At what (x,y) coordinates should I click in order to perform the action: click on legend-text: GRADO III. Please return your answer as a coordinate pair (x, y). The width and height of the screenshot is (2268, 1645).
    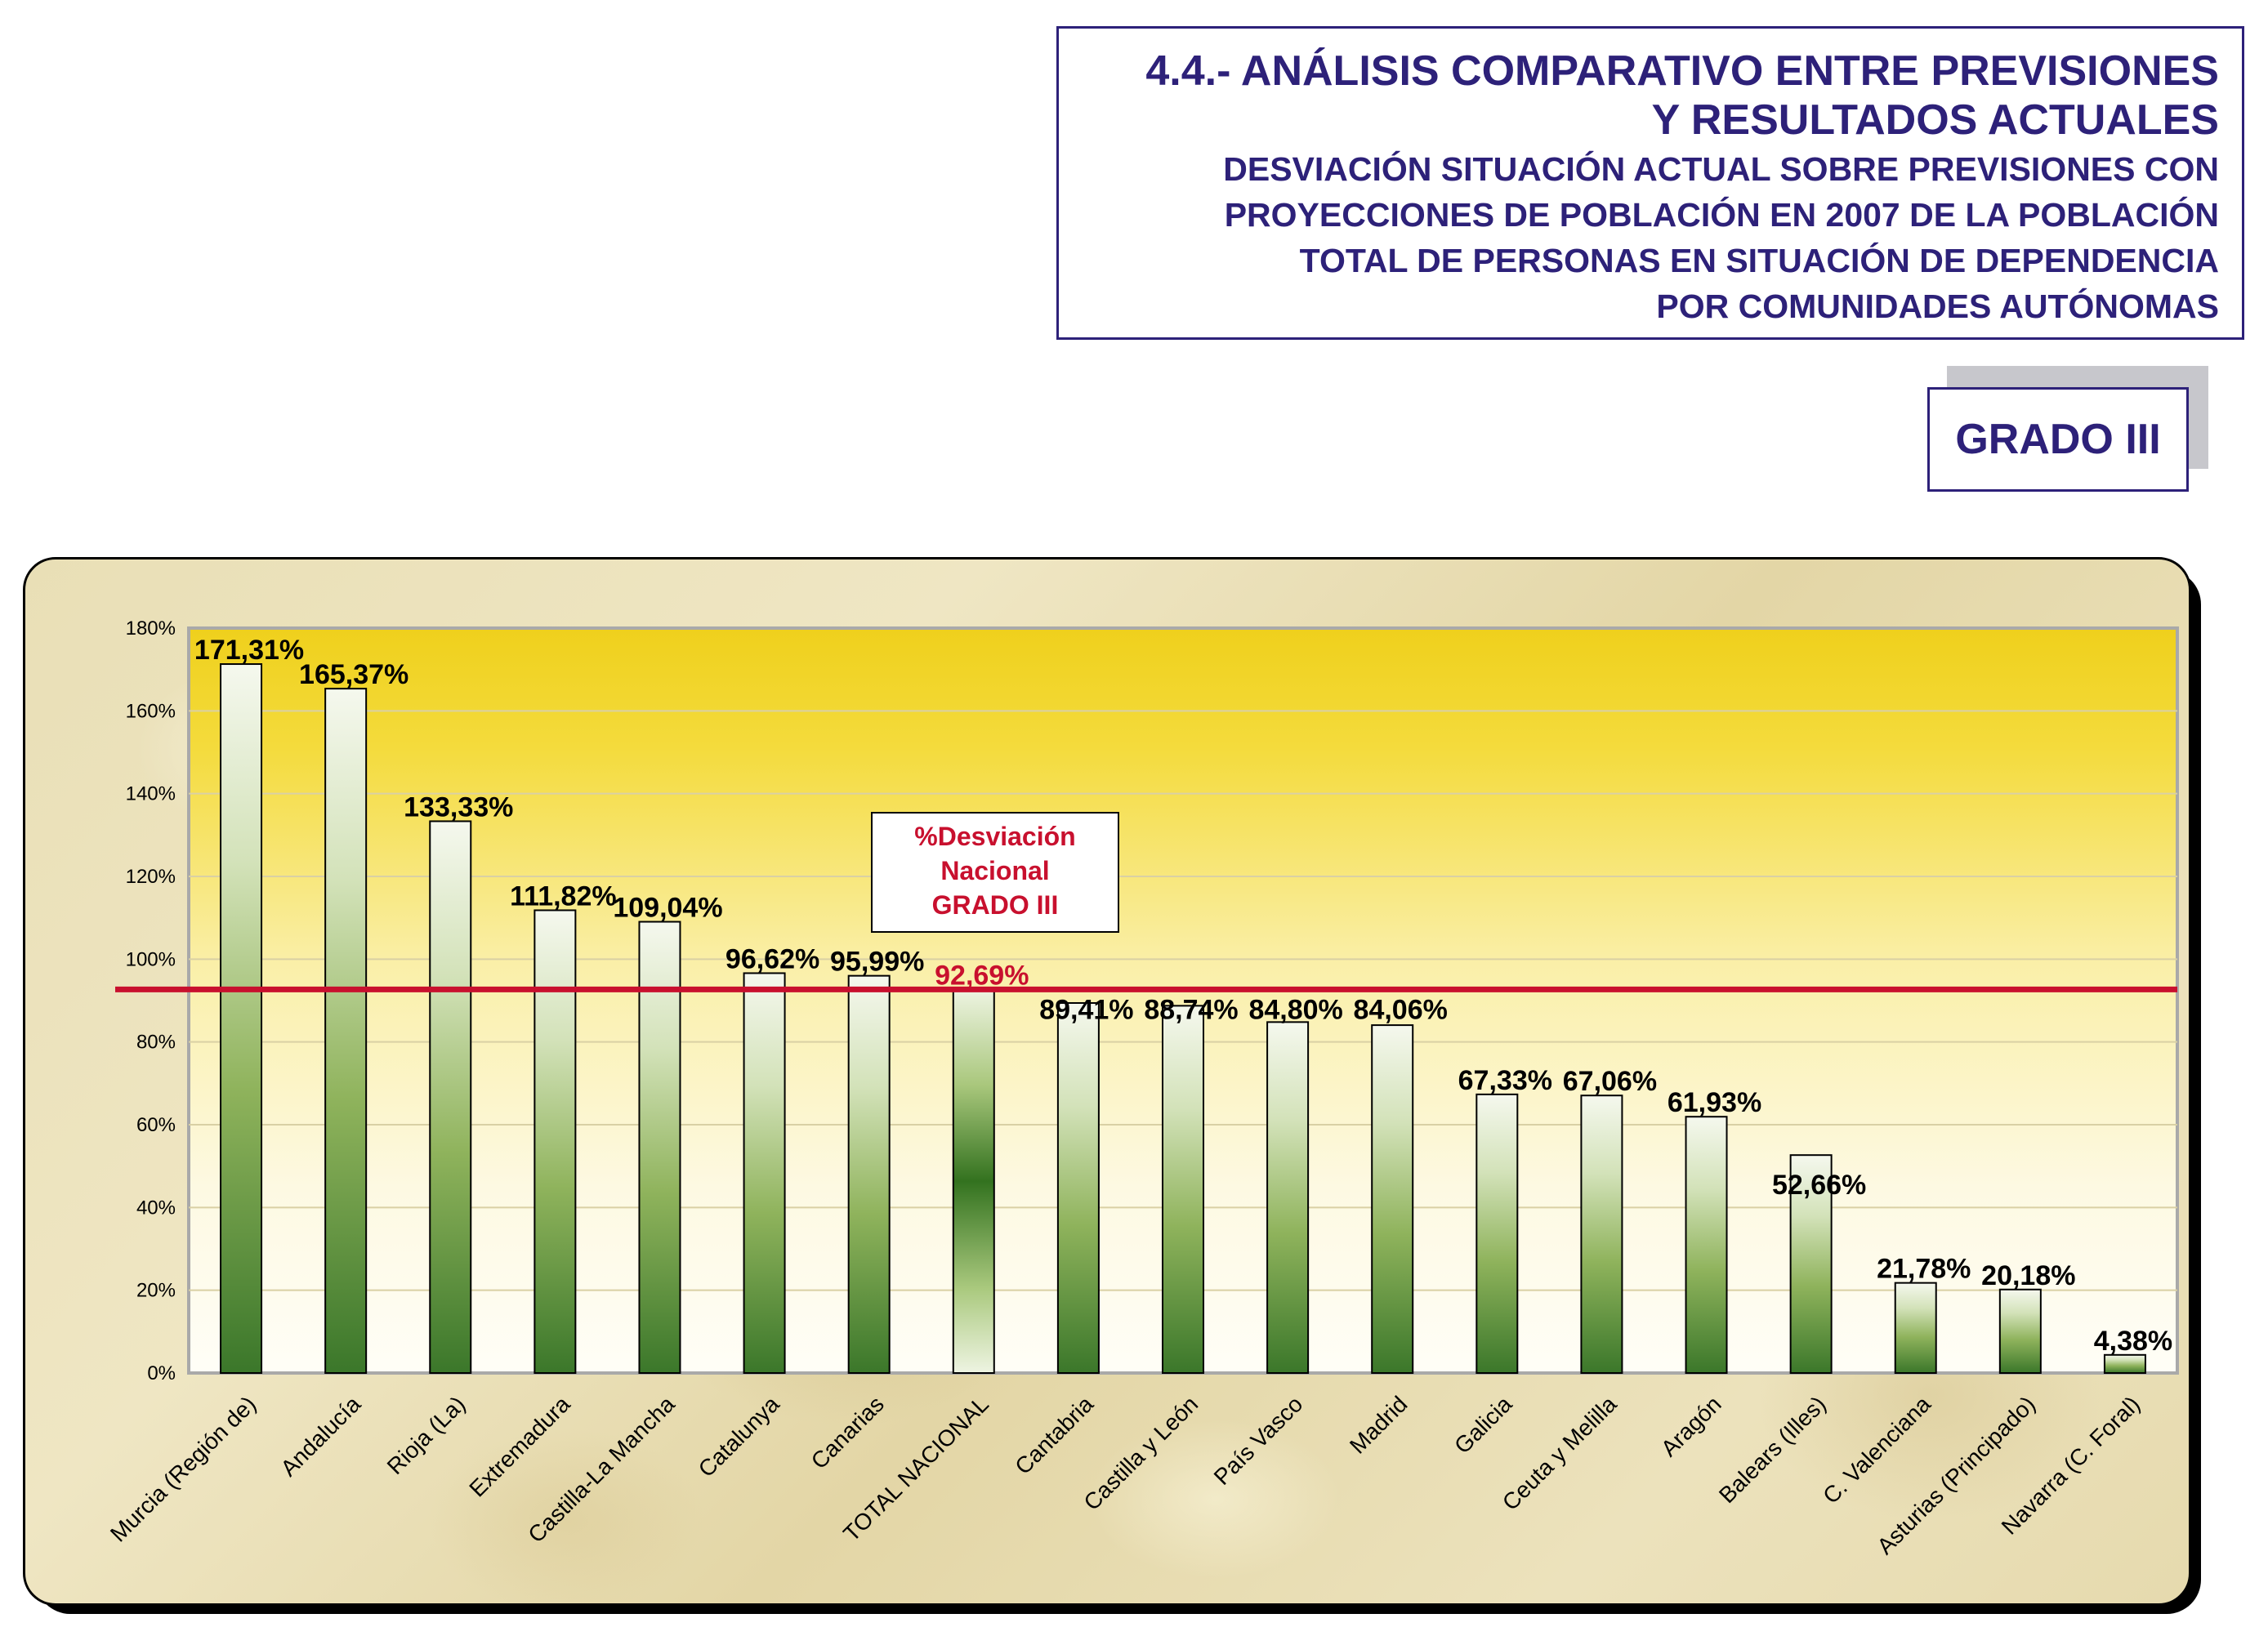
    Looking at the image, I should click on (995, 905).